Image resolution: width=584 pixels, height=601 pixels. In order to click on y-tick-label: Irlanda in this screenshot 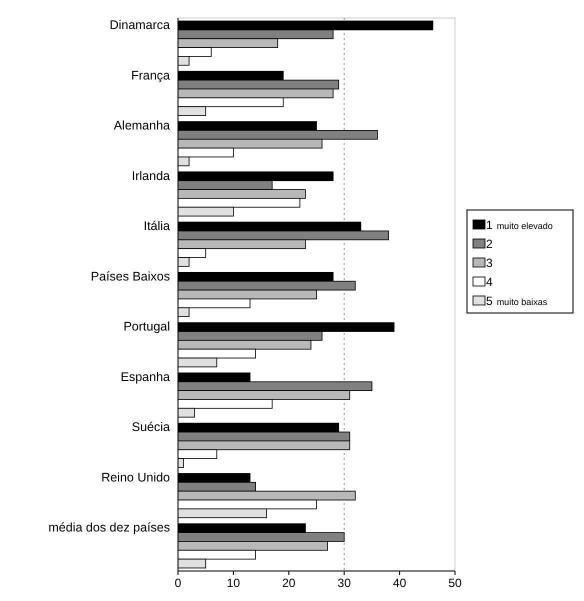, I will do `click(151, 175)`.